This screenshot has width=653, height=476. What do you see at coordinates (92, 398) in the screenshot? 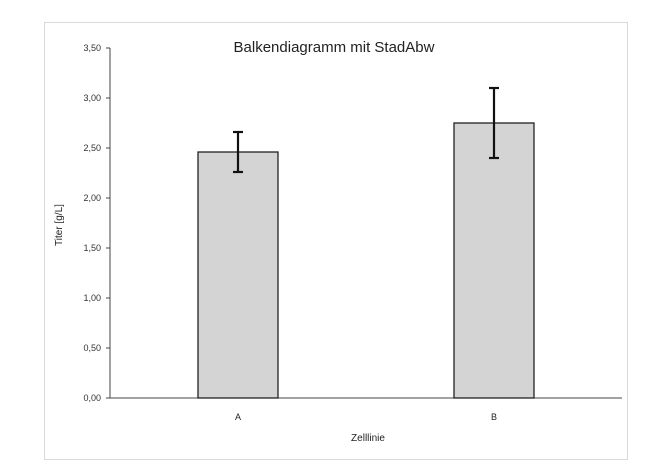
I see `y-tick-label: 0,00` at bounding box center [92, 398].